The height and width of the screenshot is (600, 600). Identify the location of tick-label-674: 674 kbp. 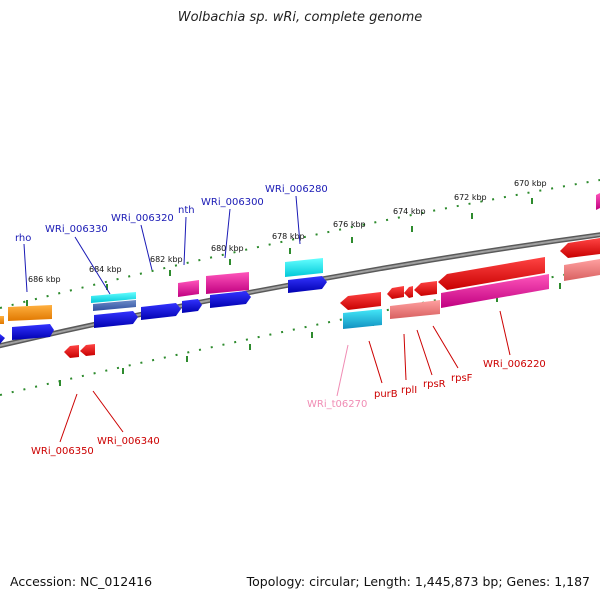
(409, 211).